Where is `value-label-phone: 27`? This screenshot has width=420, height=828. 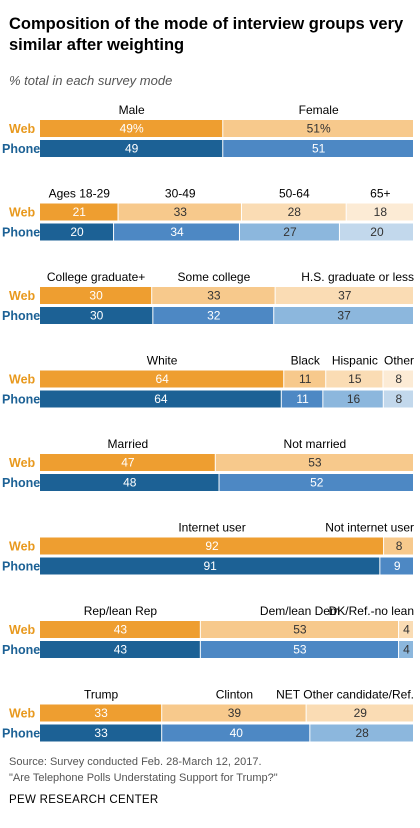 value-label-phone: 27 is located at coordinates (290, 232).